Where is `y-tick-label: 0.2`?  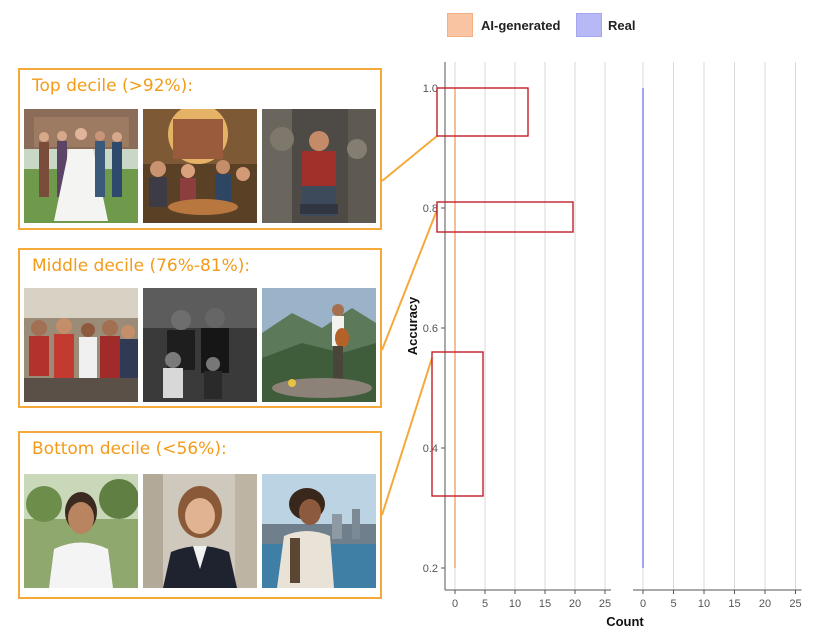 y-tick-label: 0.2 is located at coordinates (430, 569).